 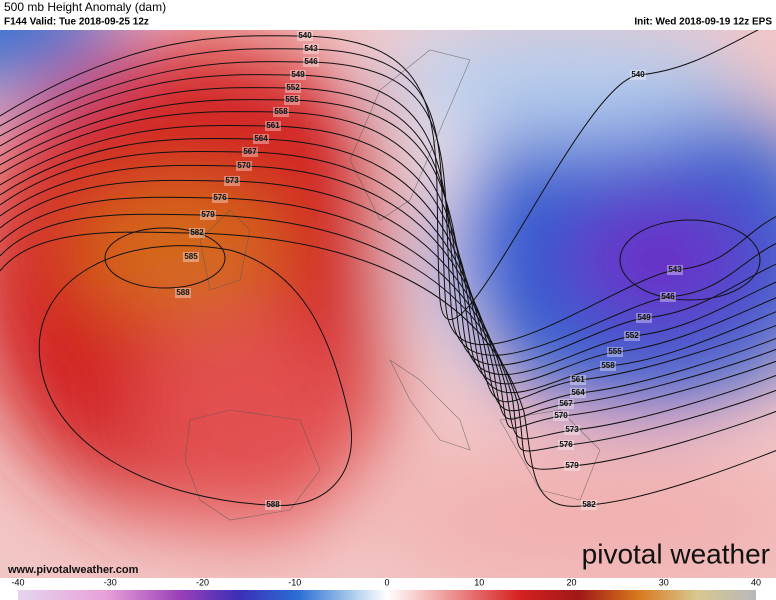 I want to click on colorbar-tick-label: 0, so click(x=386, y=582).